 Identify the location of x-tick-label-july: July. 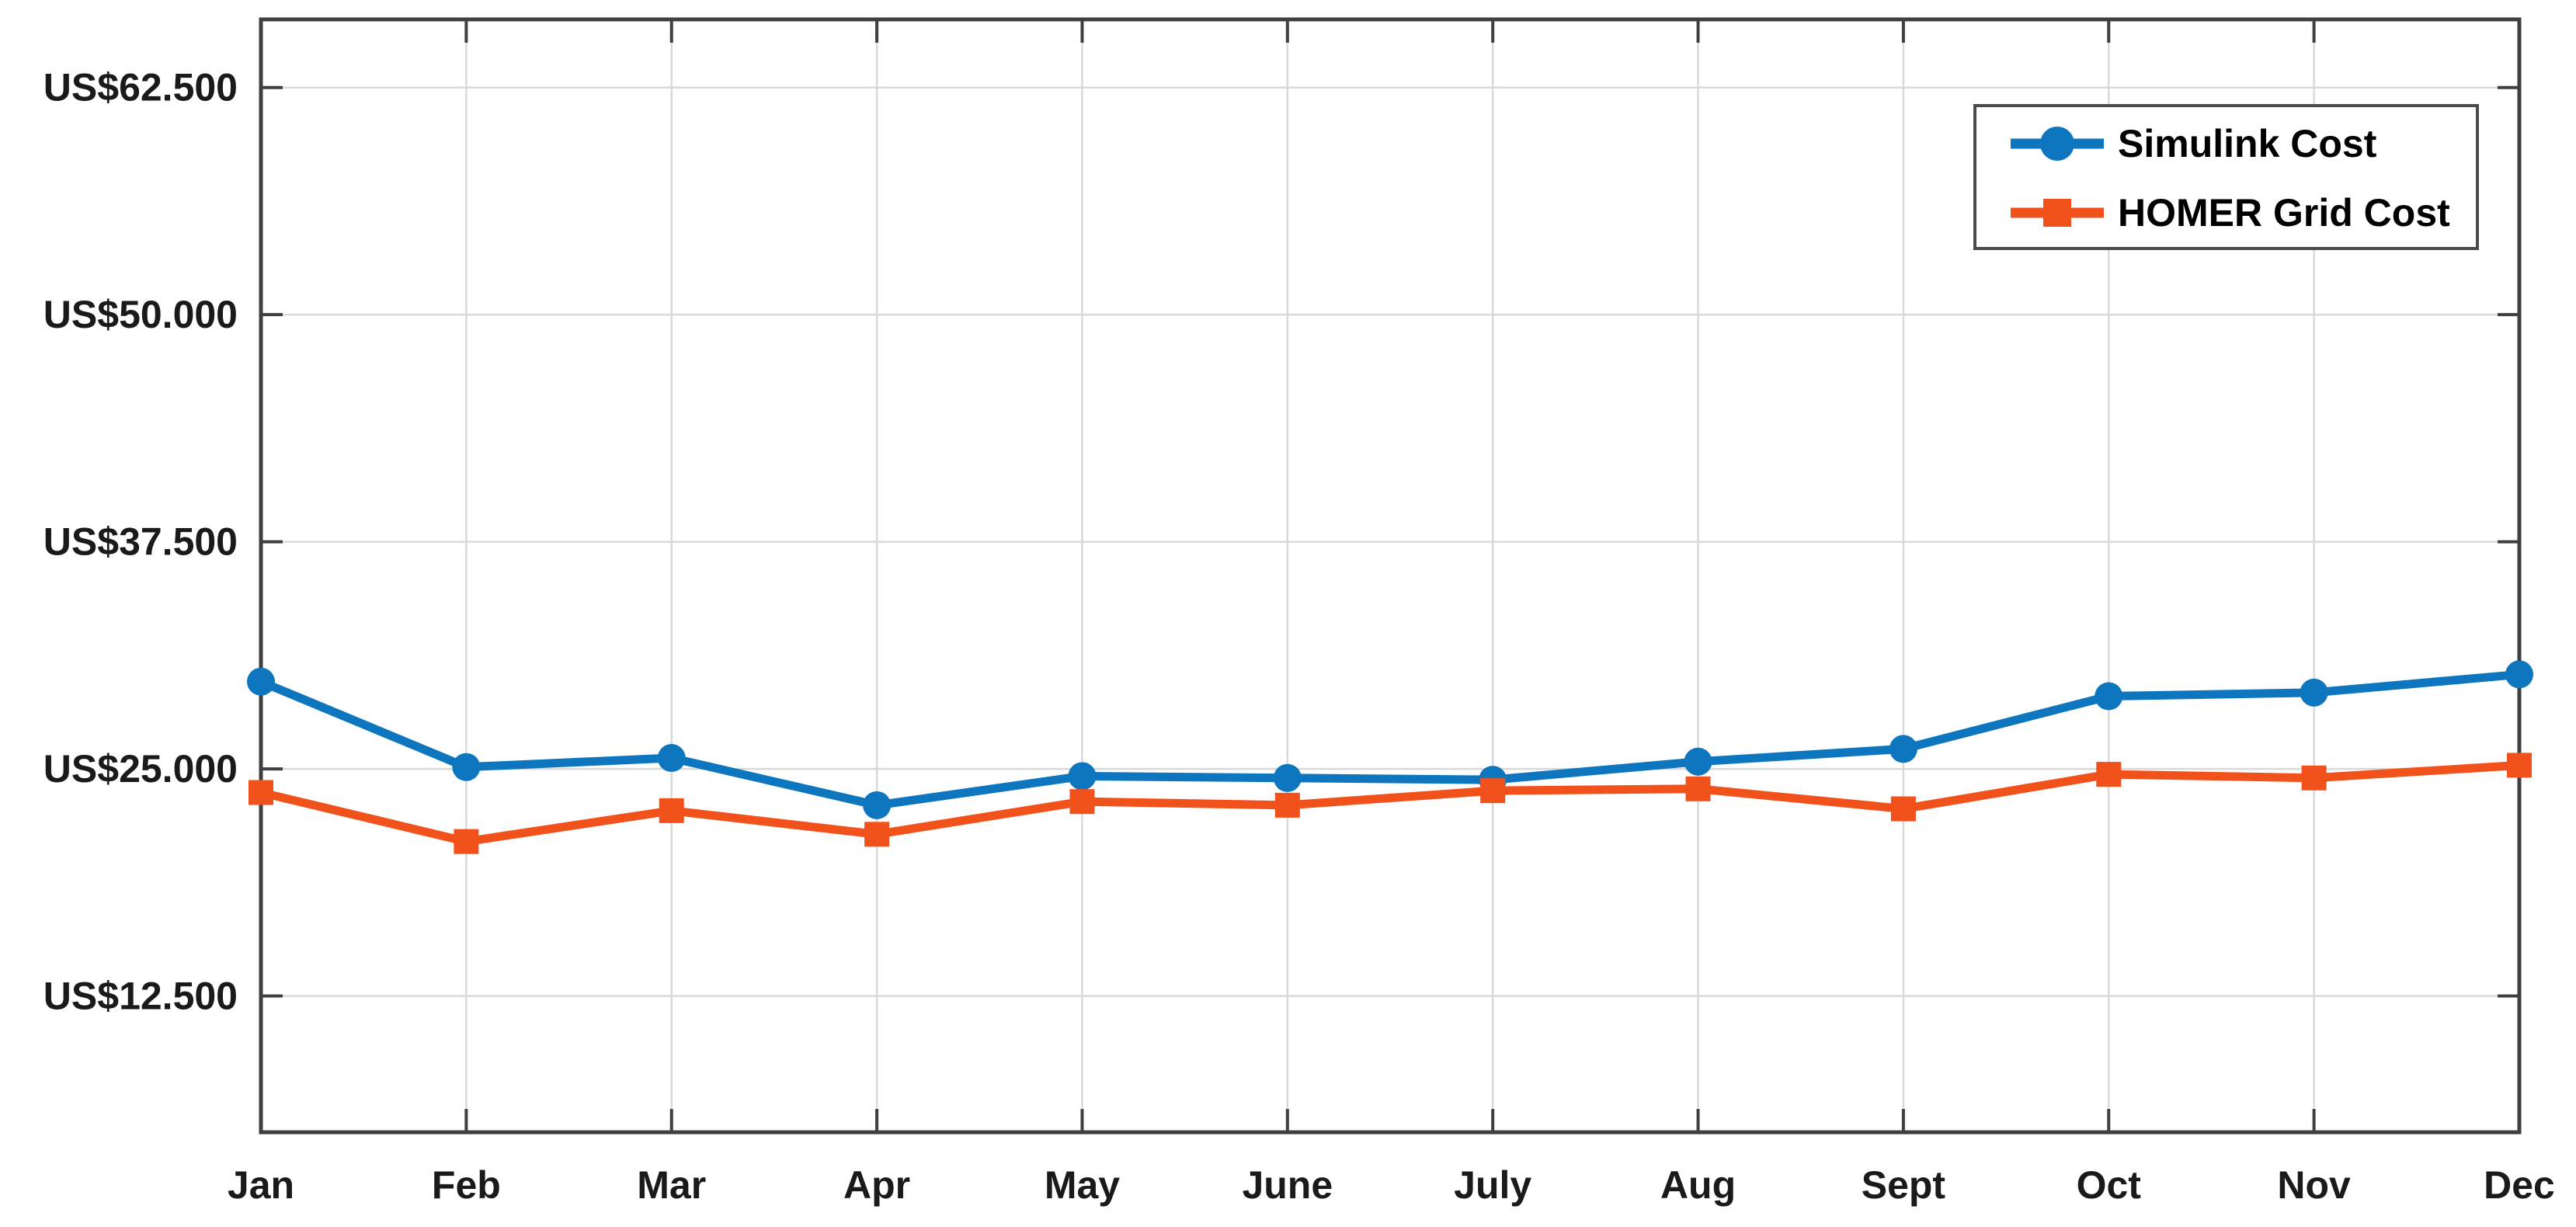
(1492, 1185).